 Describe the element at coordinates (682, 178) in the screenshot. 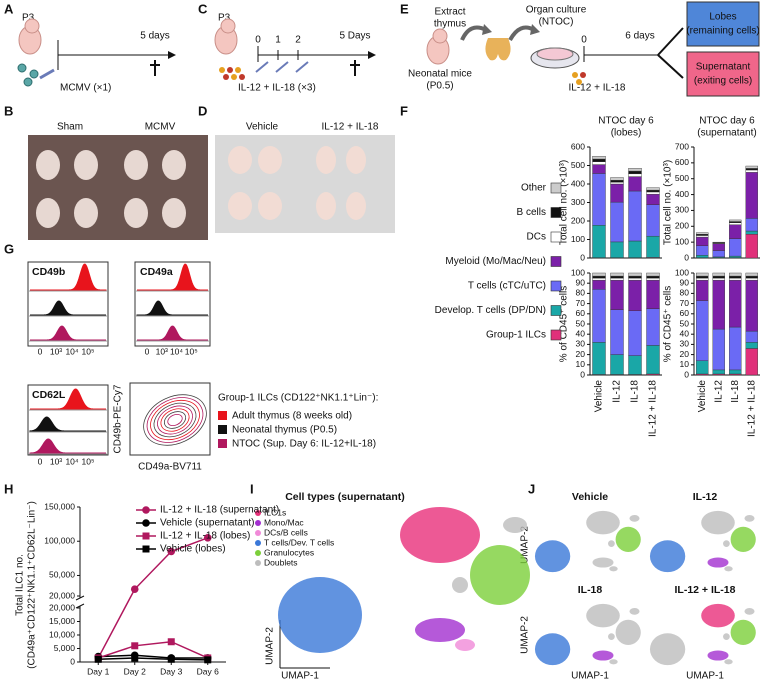

I see `y-tick-label: 500` at that location.